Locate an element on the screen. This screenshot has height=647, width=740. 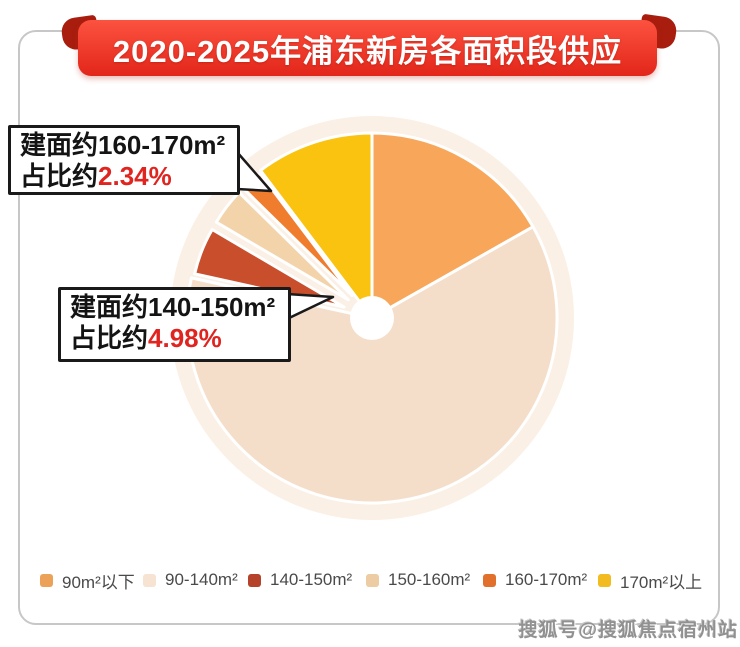
callout-share-value: 2.34% is located at coordinates (135, 176).